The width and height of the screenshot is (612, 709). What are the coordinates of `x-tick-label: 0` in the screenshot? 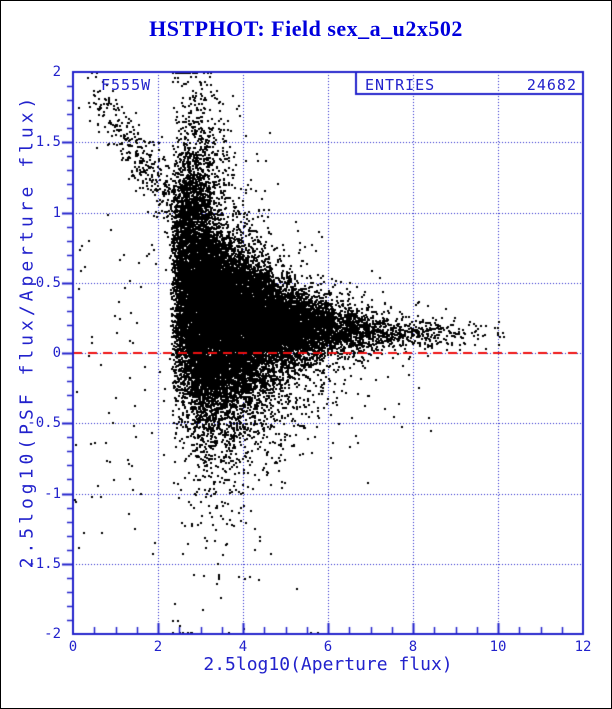 It's located at (73, 647).